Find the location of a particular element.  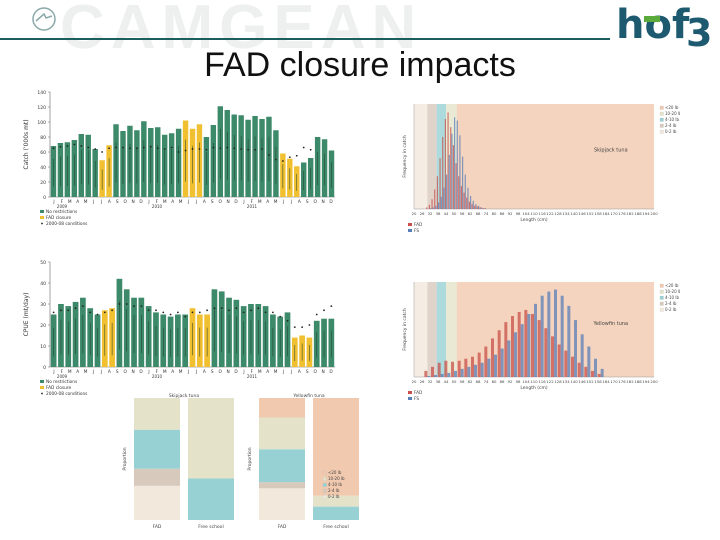

x-tick-label: 86 is located at coordinates (502, 213).